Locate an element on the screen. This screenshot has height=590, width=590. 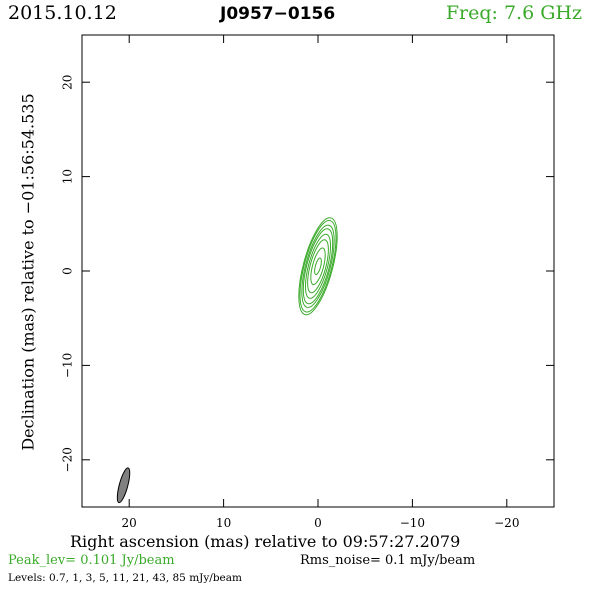
x-tick-label: −20 is located at coordinates (506, 523).